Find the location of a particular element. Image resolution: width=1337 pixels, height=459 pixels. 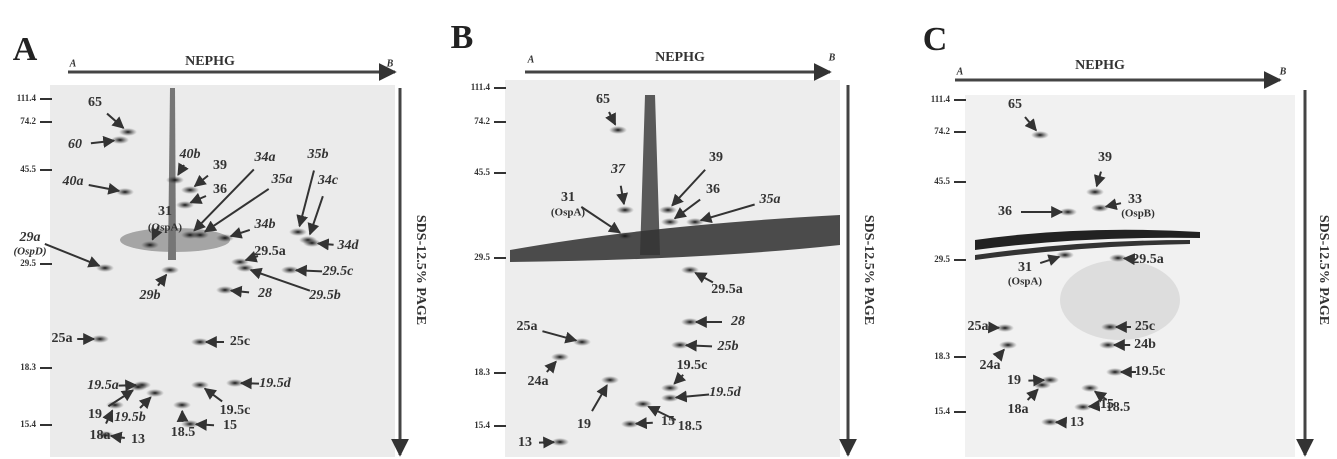

spot-label: 29.5c is located at coordinates (338, 271).